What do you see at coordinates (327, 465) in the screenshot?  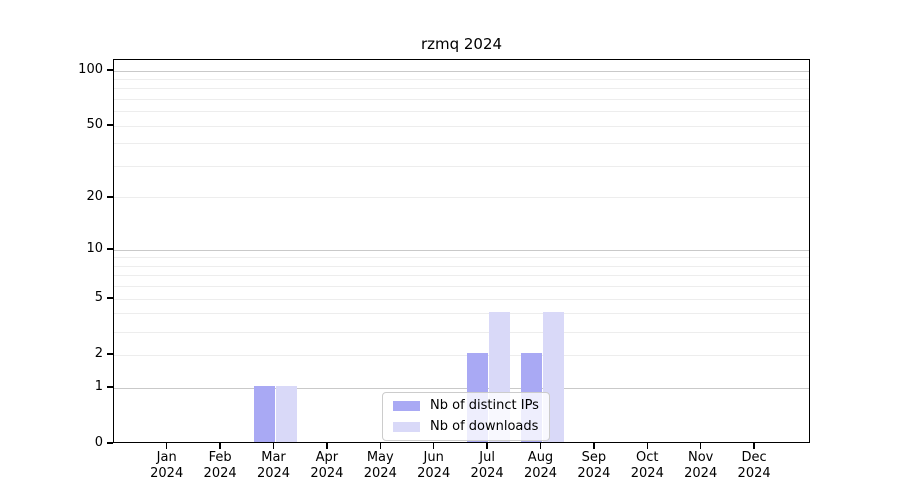 I see `x-tick-label-apr: Apr 2024` at bounding box center [327, 465].